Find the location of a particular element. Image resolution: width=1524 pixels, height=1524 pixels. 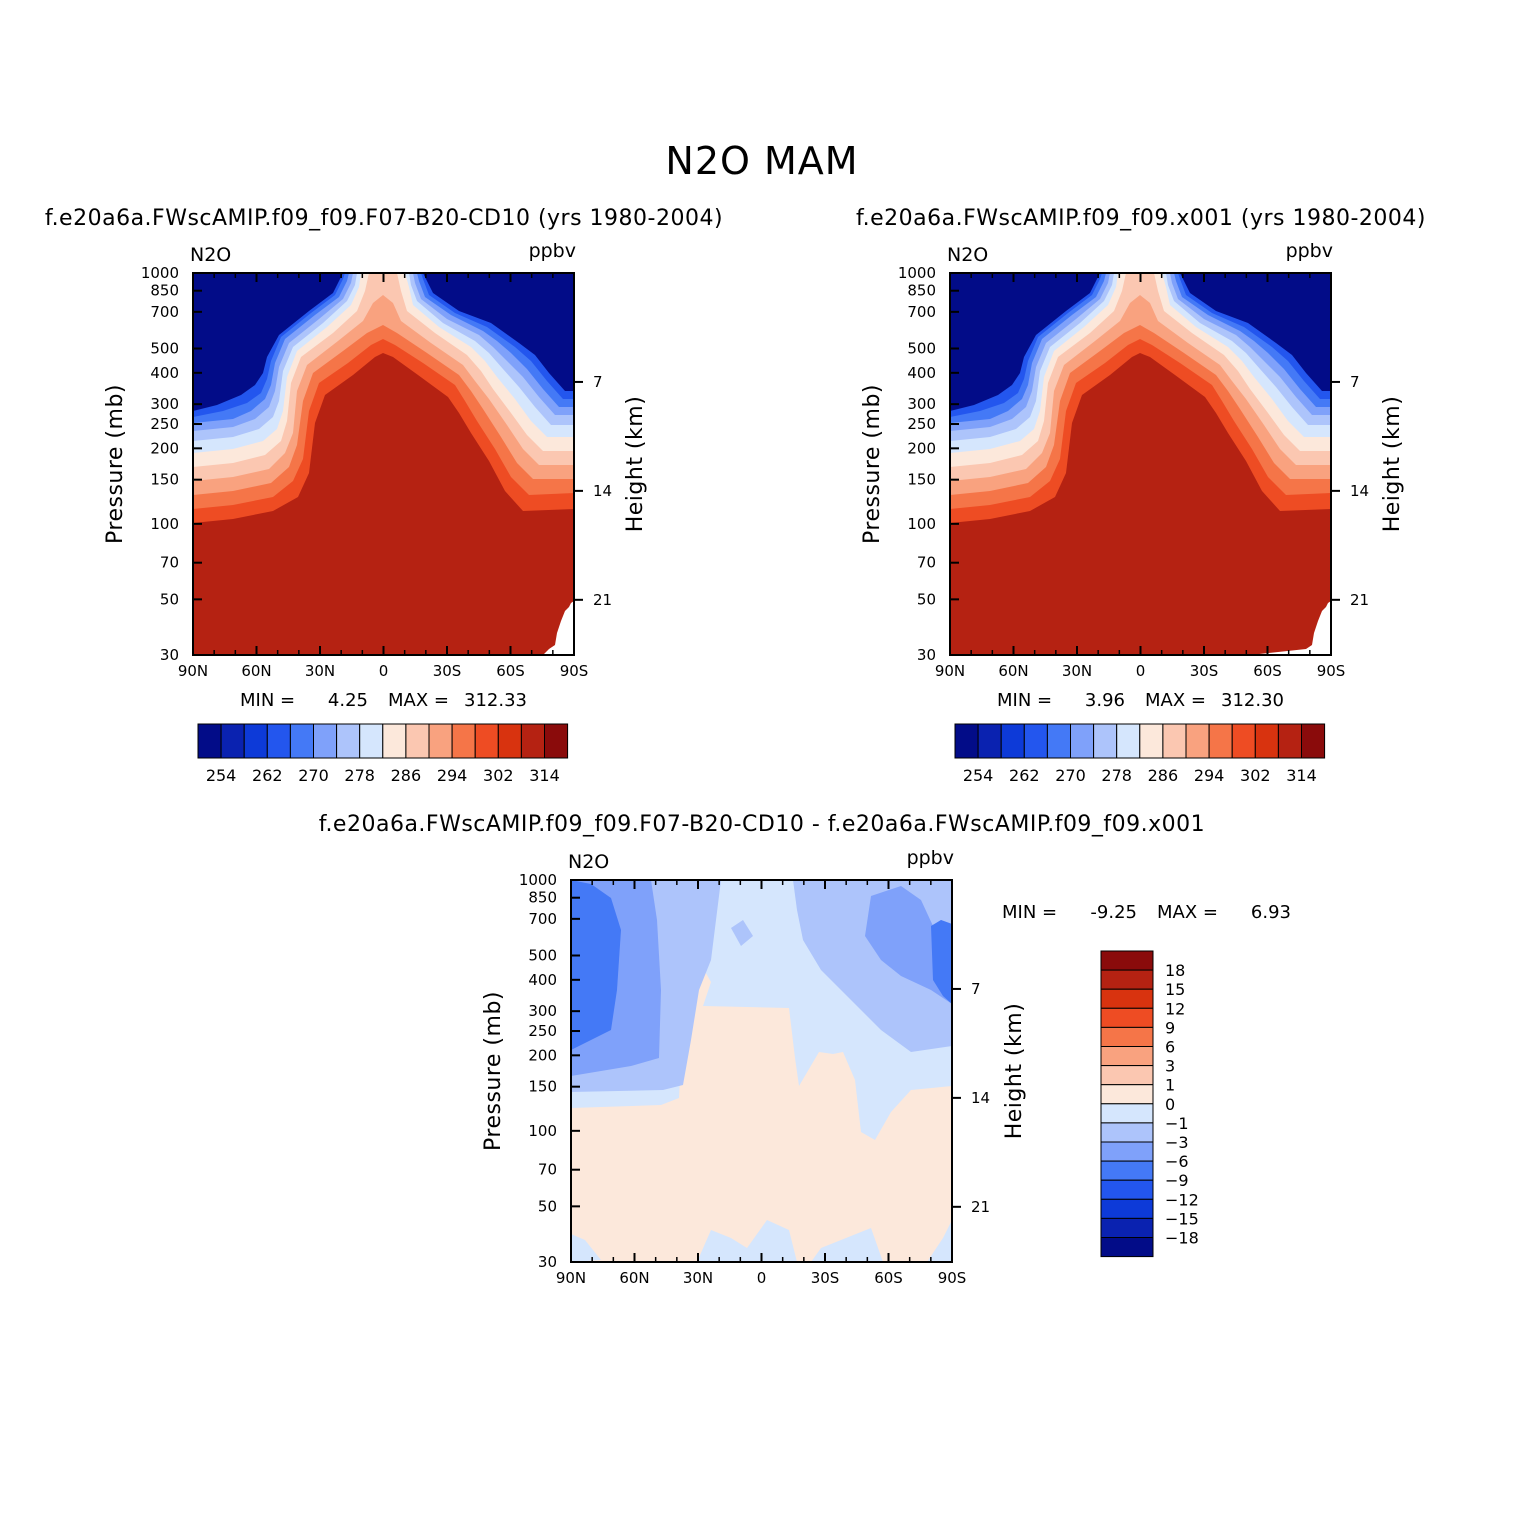

missing-data is located at coordinates (1290, 628).